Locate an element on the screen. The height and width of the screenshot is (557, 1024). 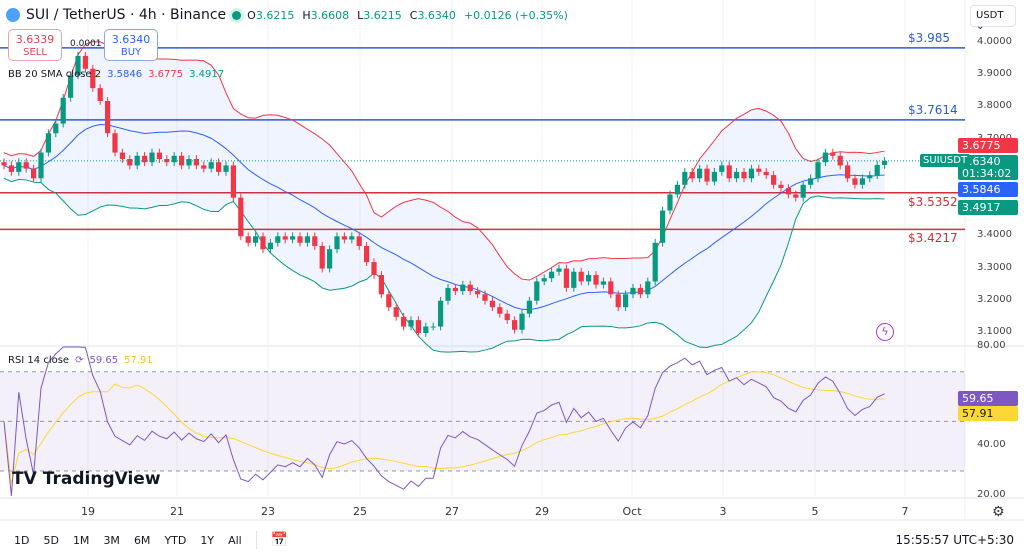
rsi-legend: RSI 14 close ⟳ 59.65 57.91 is located at coordinates (80, 360).